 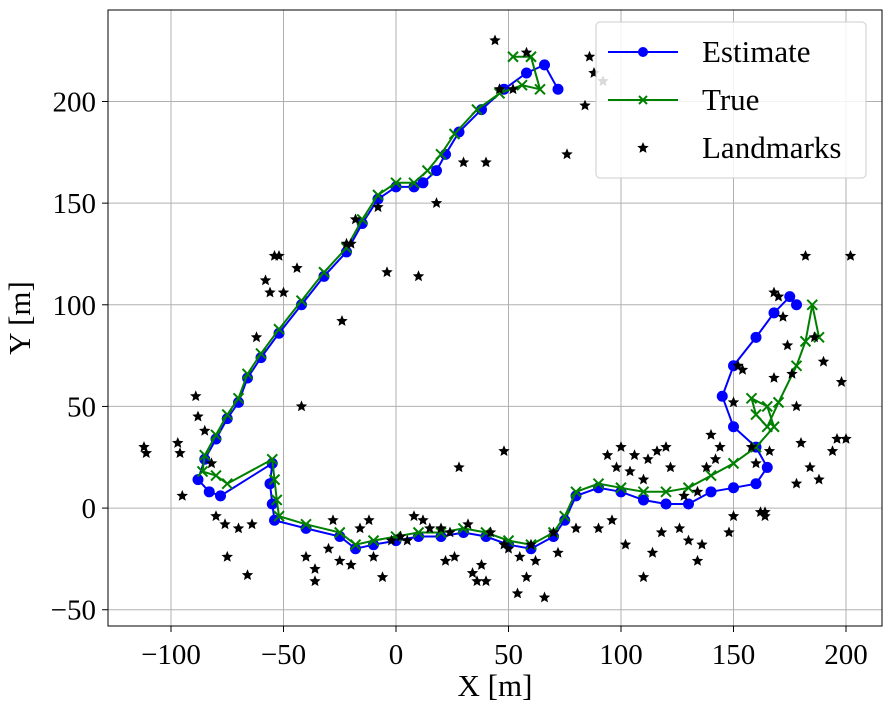 What do you see at coordinates (89, 509) in the screenshot?
I see `y-tick-label: 0` at bounding box center [89, 509].